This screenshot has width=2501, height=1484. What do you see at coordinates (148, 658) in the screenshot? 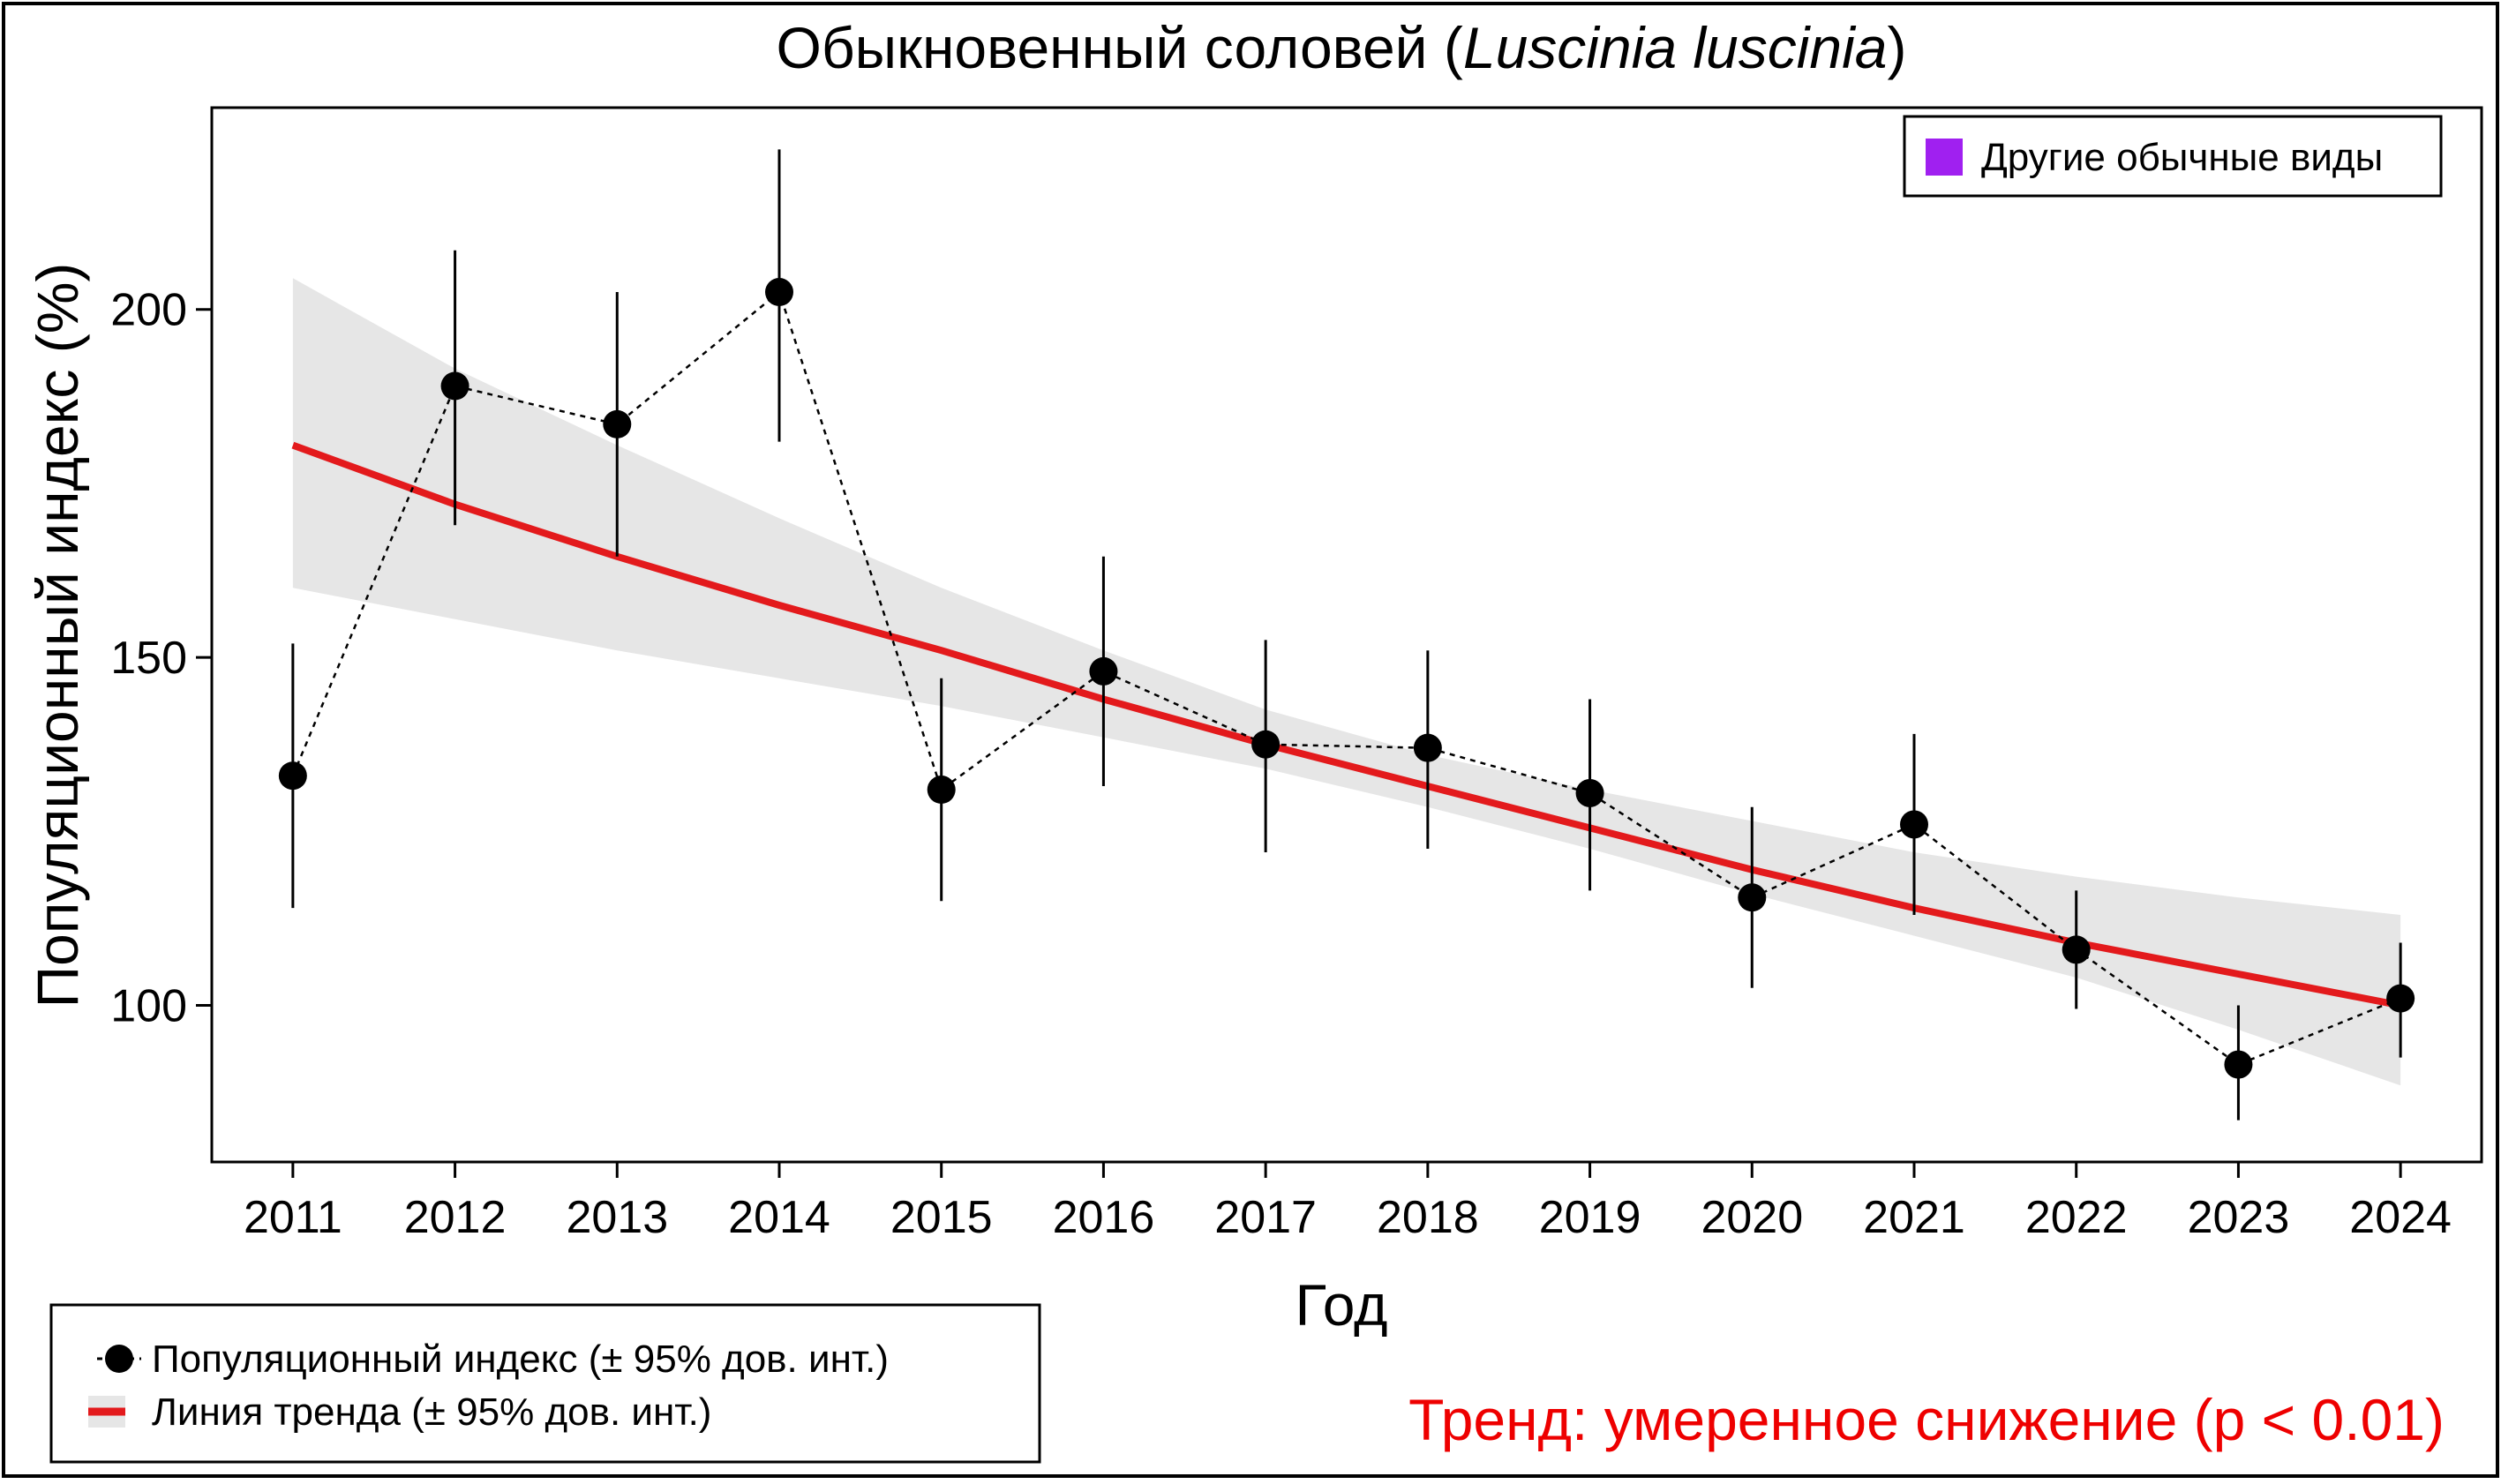
I see `y-tick-label-150: 150` at bounding box center [148, 658].